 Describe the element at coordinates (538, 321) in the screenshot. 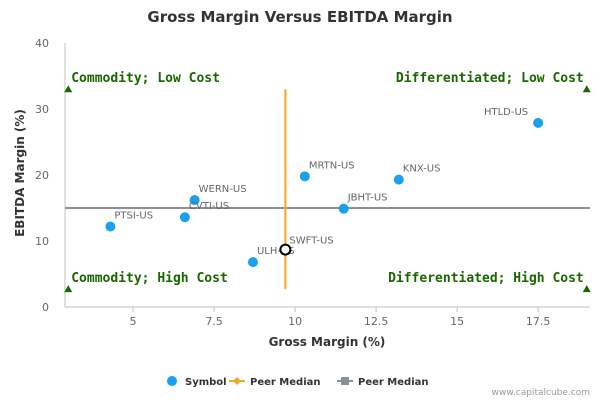

I see `x-tick-label: 17.5` at that location.